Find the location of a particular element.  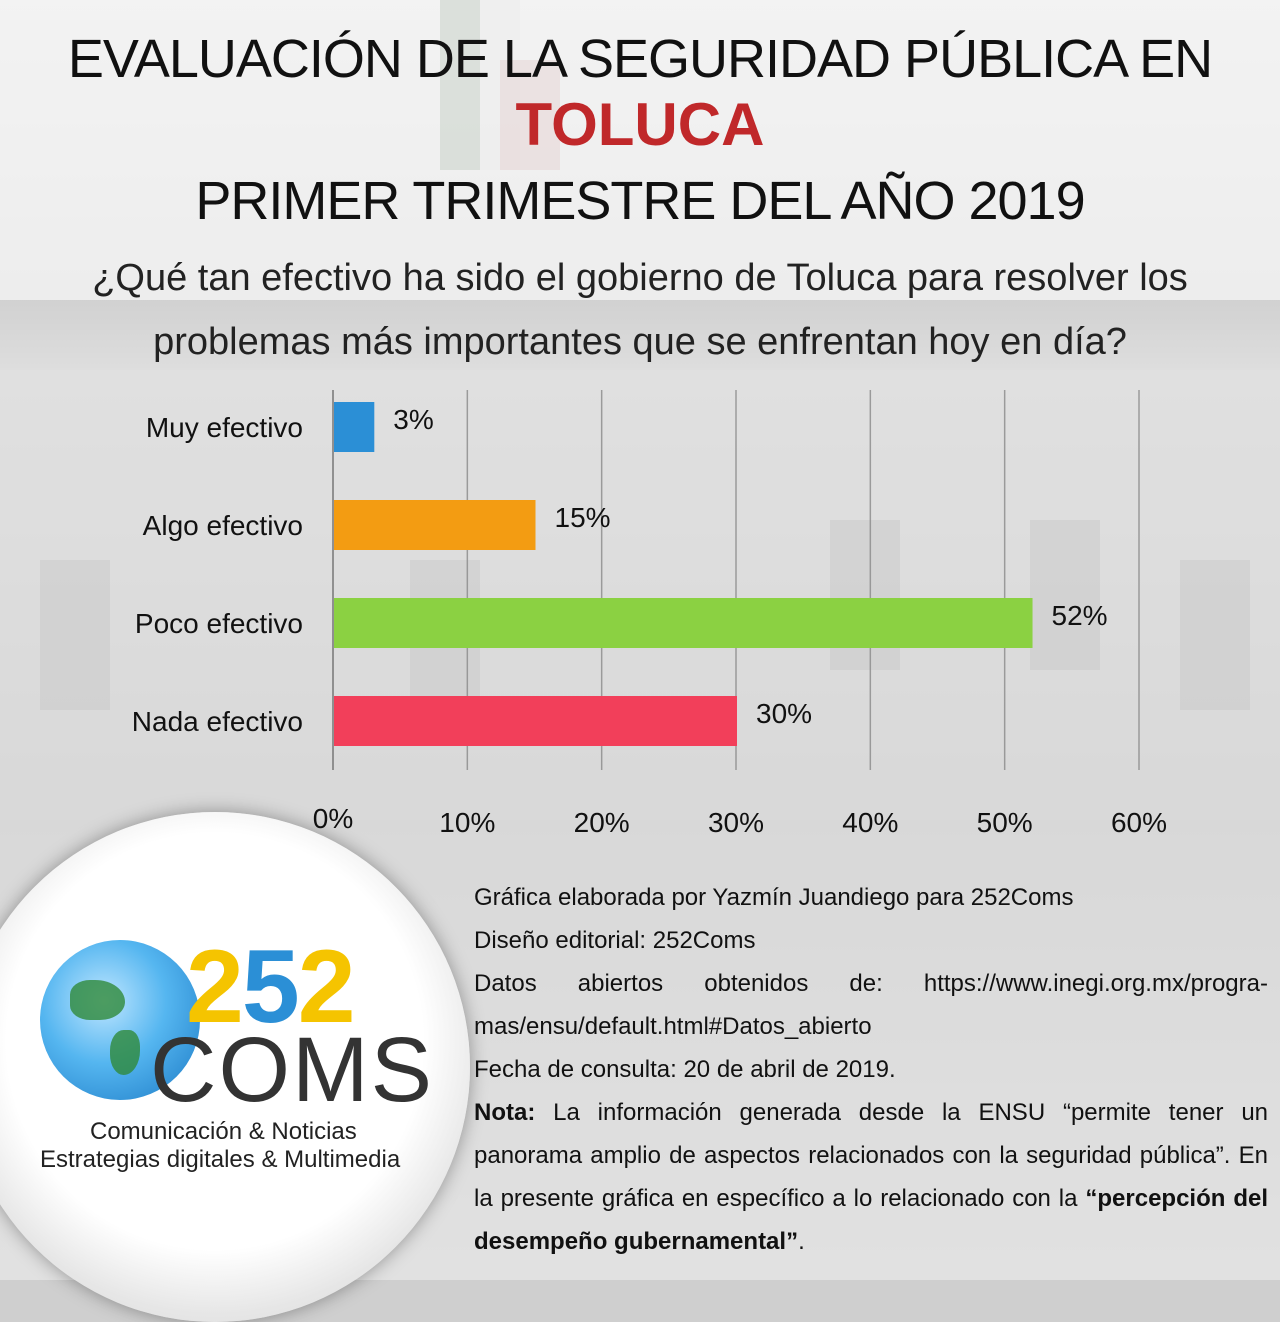

title-city: TOLUCA is located at coordinates (640, 124).